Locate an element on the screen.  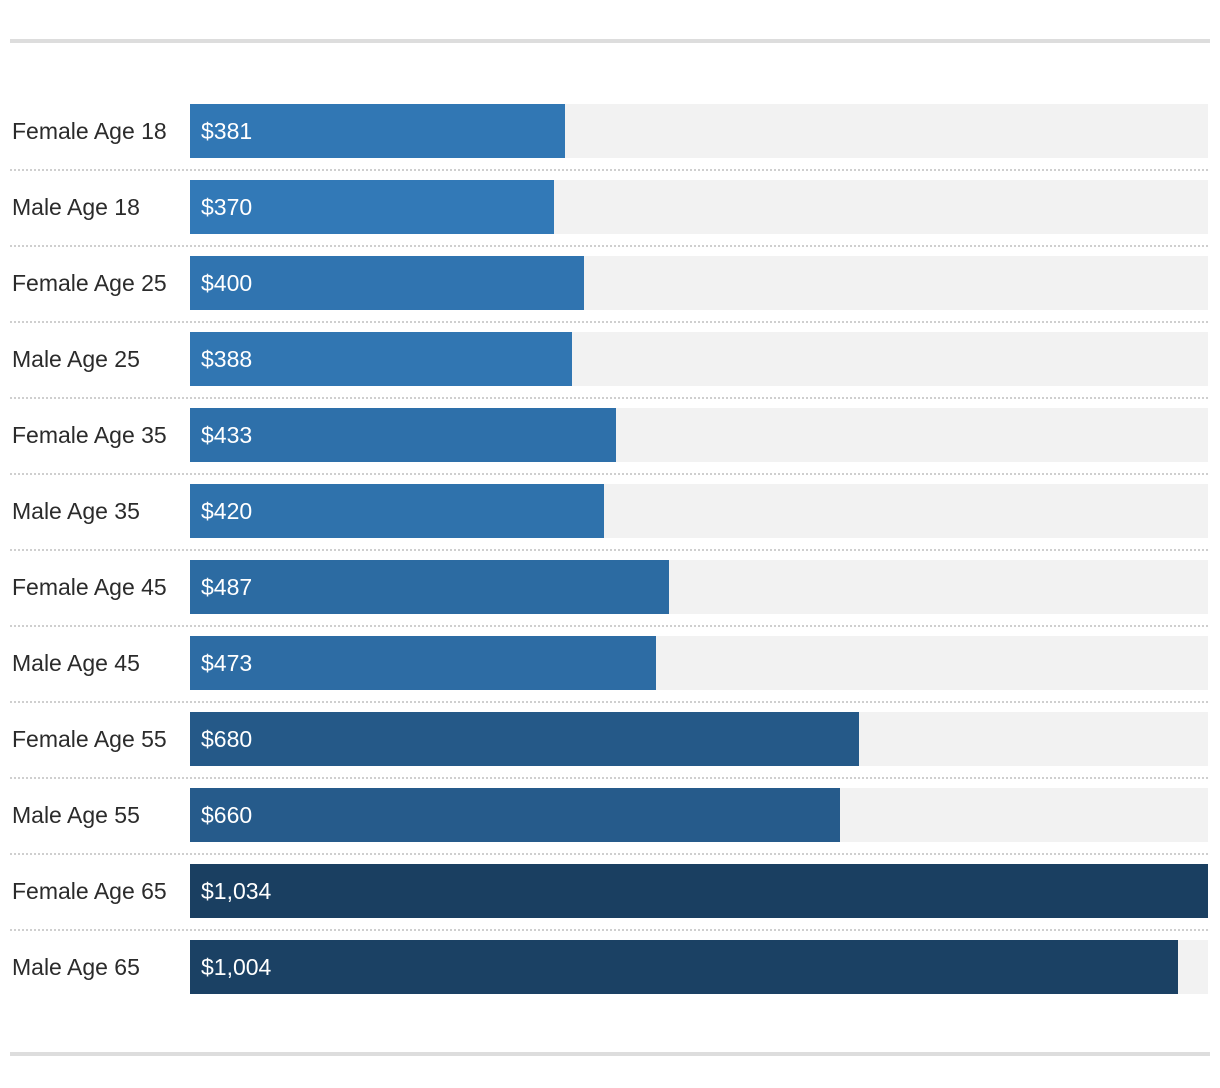
bar-row: Male Age 35 $420 is located at coordinates (610, 522).